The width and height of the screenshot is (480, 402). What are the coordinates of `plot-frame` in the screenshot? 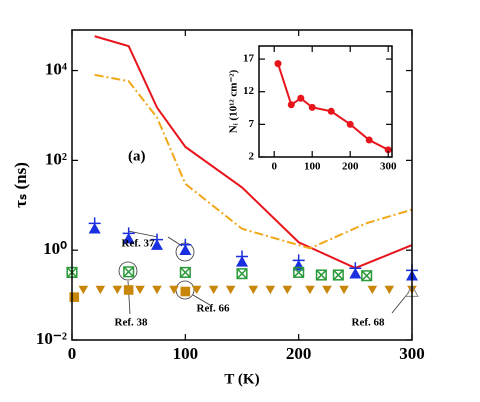 It's located at (325, 101).